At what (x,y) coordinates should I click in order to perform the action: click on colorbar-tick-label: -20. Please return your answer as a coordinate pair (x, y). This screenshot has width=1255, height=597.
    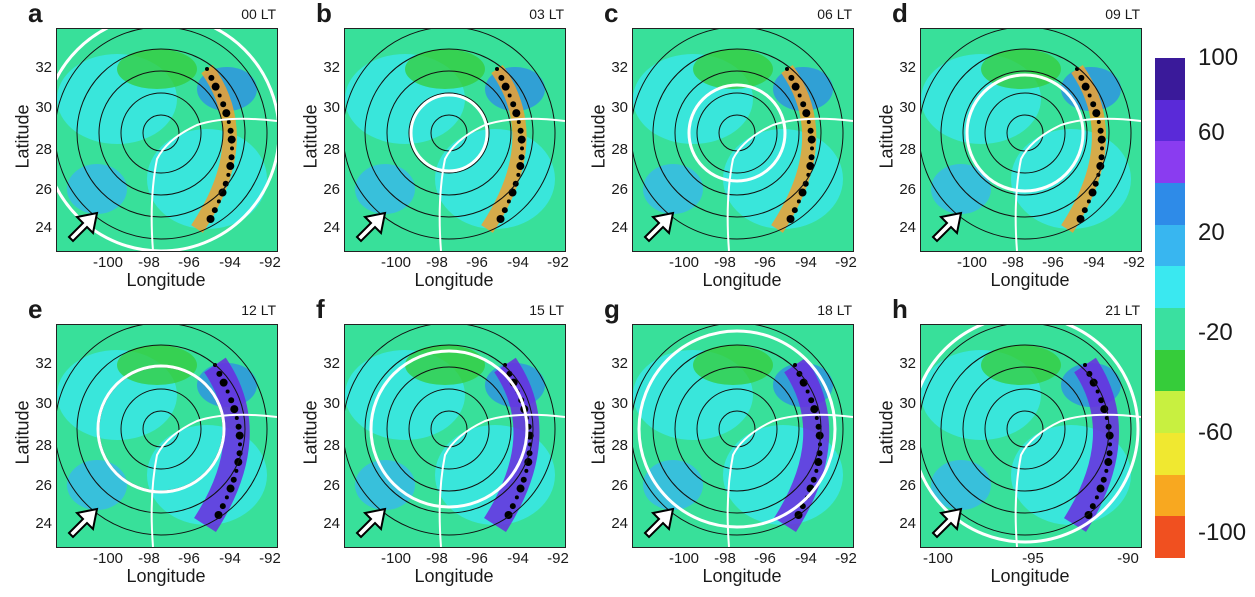
    Looking at the image, I should click on (1215, 332).